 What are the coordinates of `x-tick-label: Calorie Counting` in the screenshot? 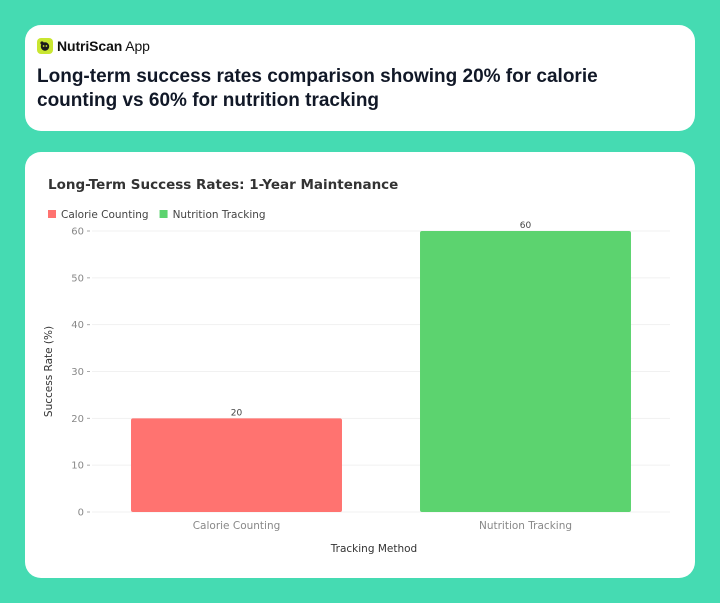 It's located at (237, 526).